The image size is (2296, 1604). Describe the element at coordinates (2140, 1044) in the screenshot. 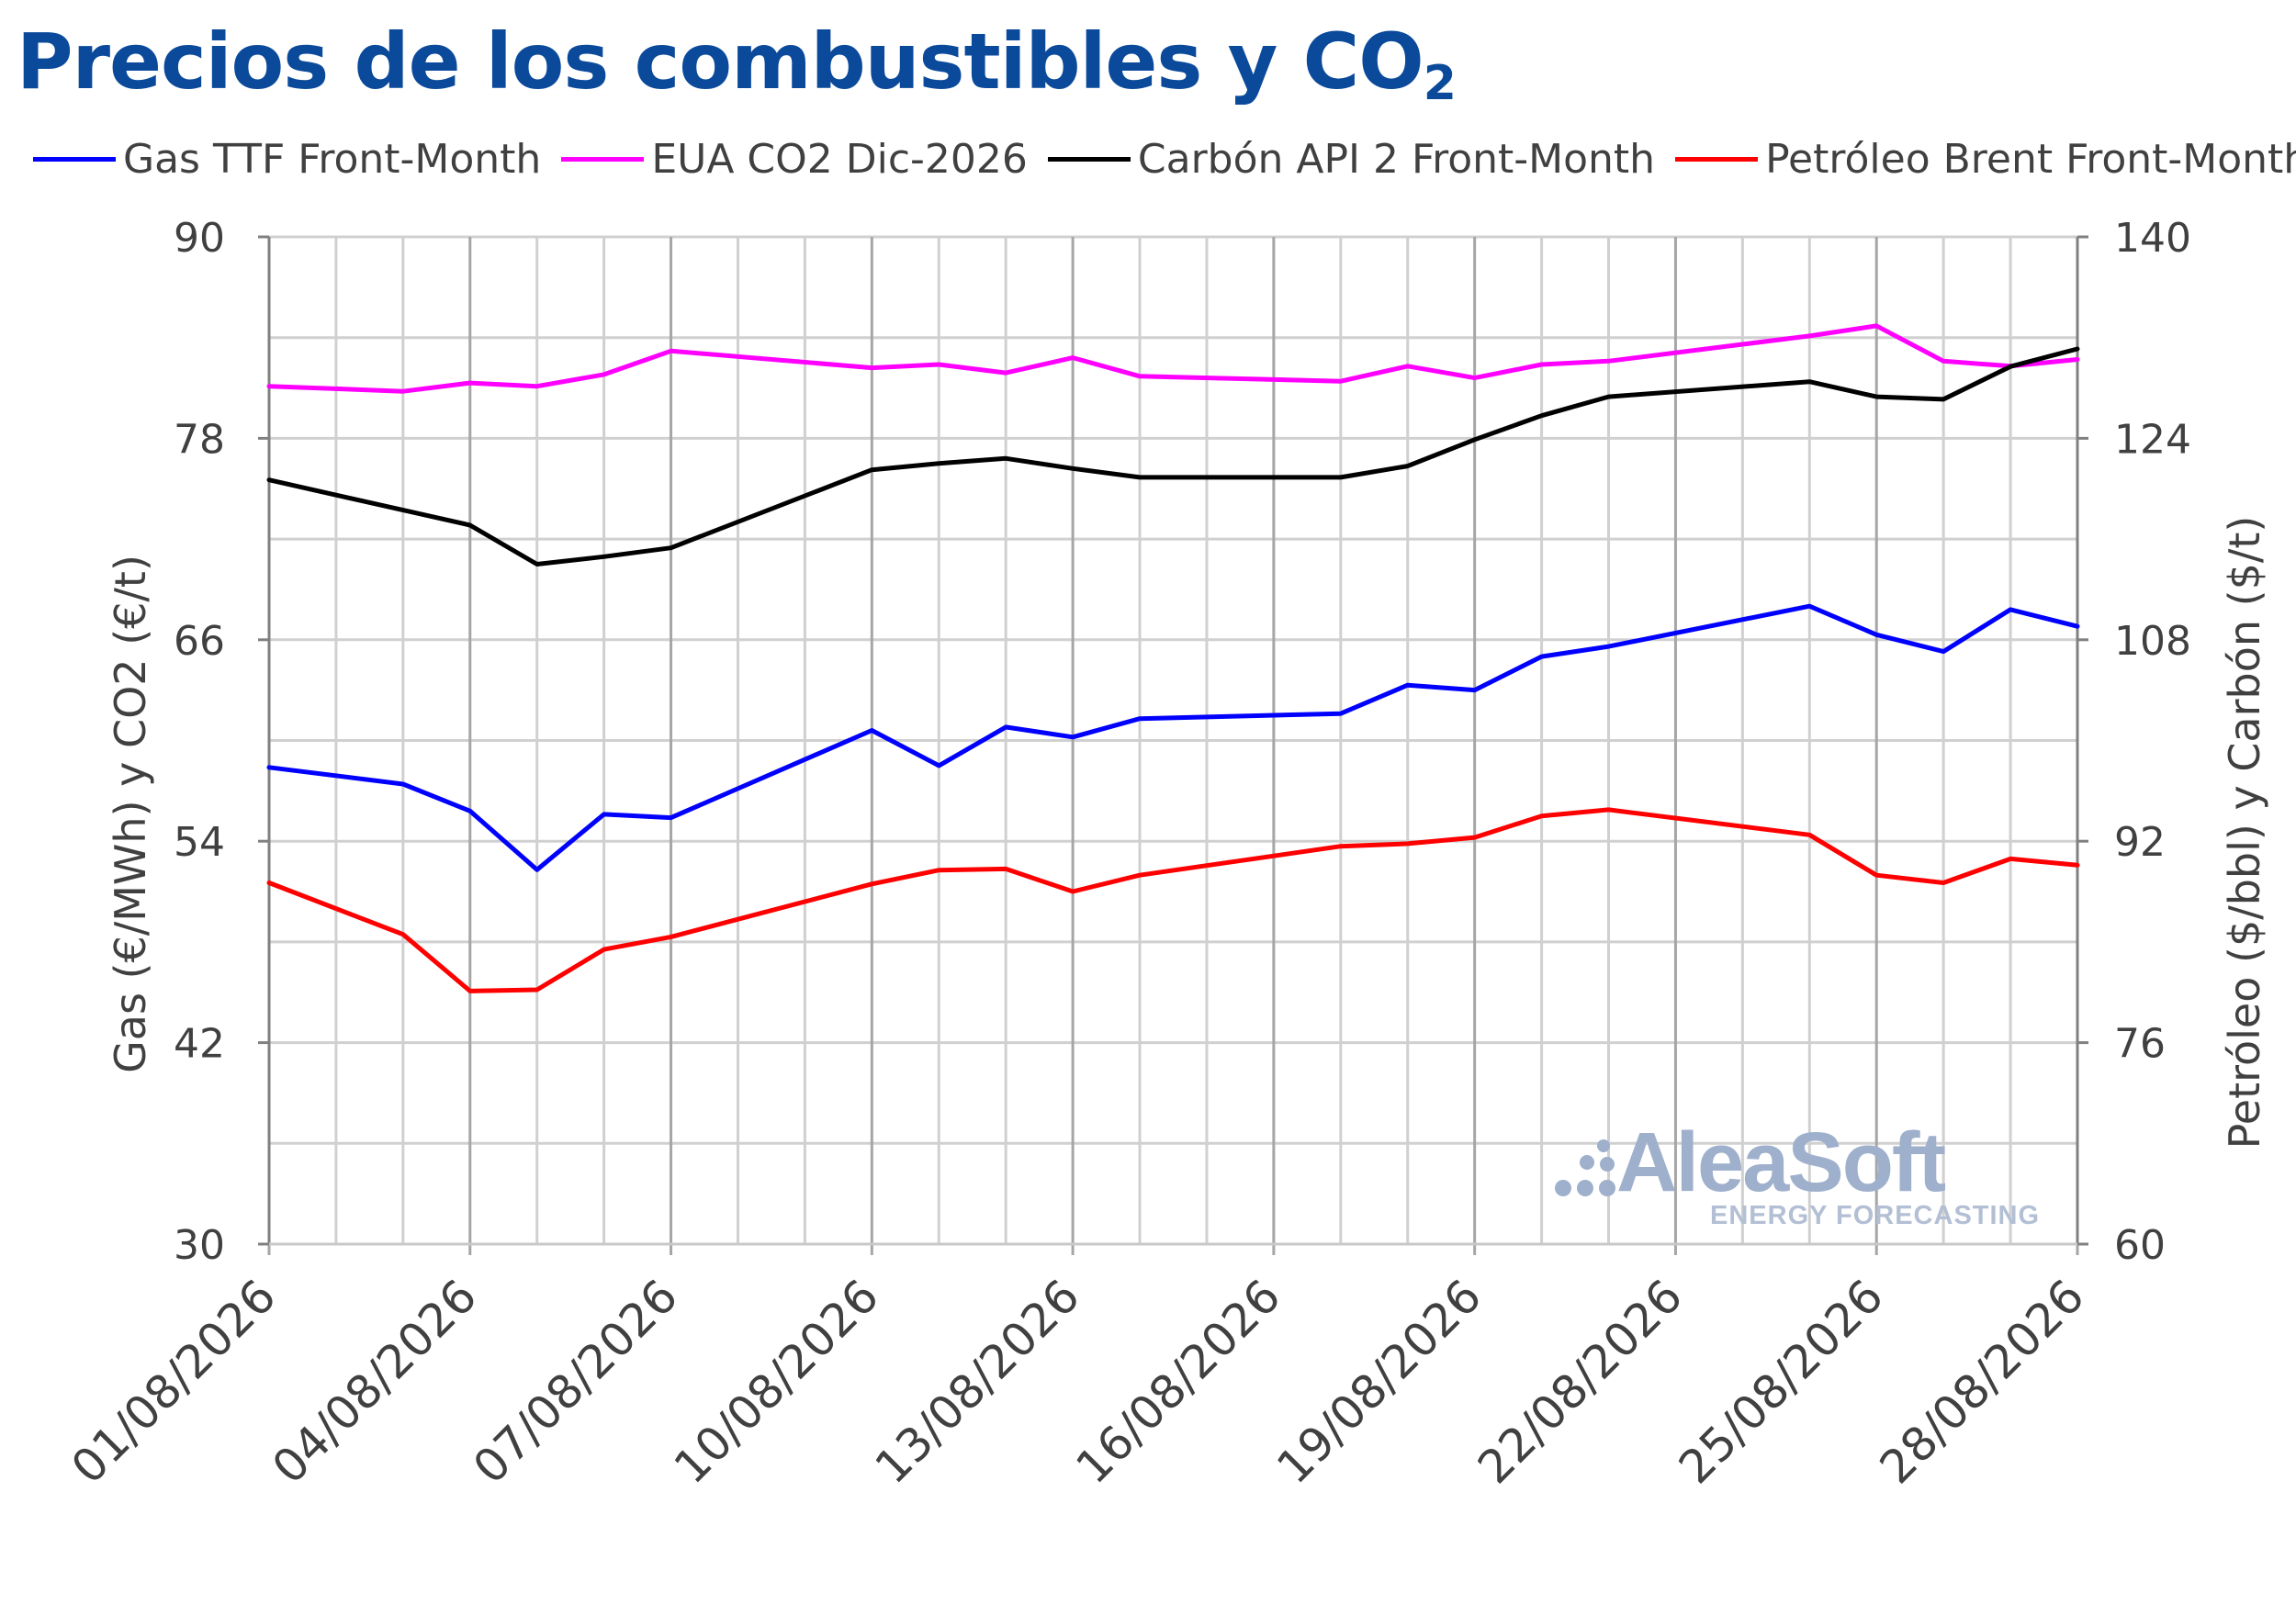

I see `right-y-tick-label: 76` at that location.